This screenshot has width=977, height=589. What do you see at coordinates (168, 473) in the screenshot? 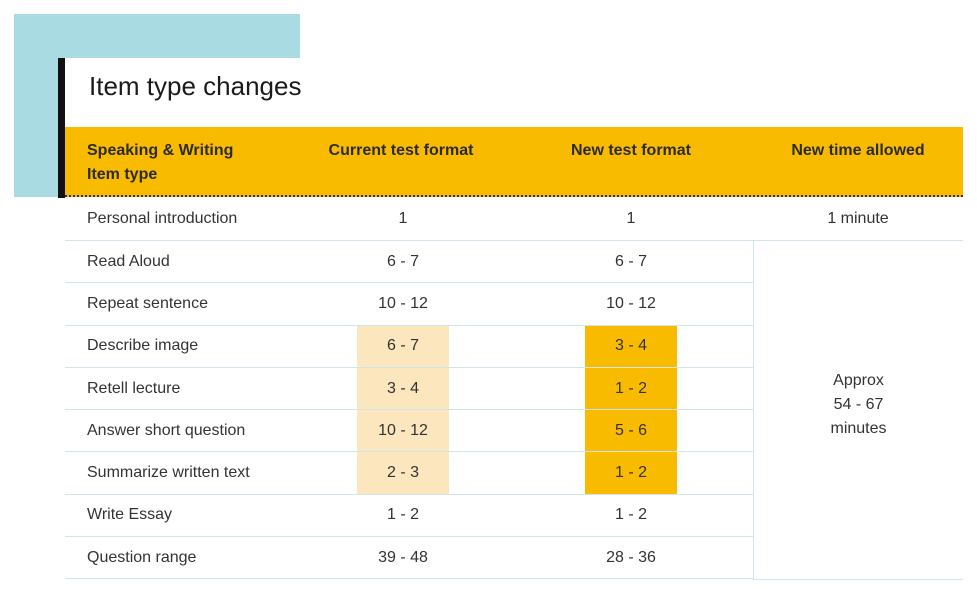
I see `item-type-cell: Summarize written text` at bounding box center [168, 473].